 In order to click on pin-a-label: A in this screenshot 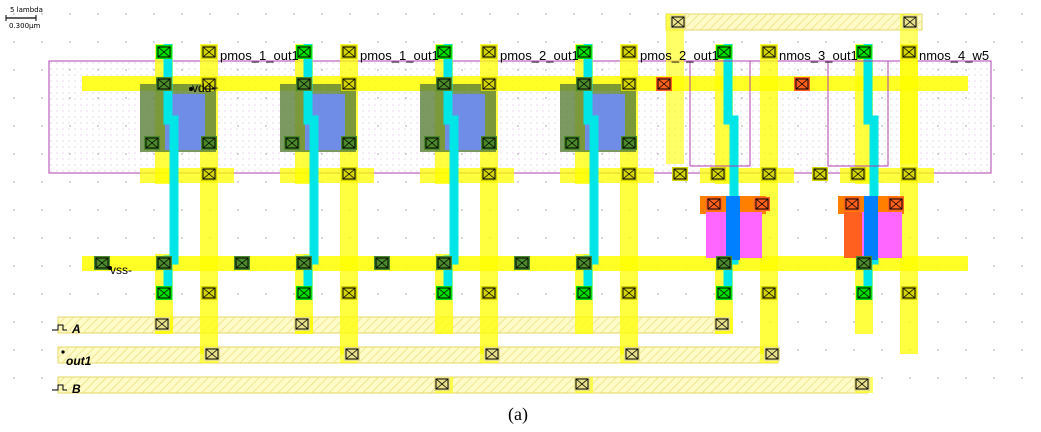, I will do `click(76, 329)`.